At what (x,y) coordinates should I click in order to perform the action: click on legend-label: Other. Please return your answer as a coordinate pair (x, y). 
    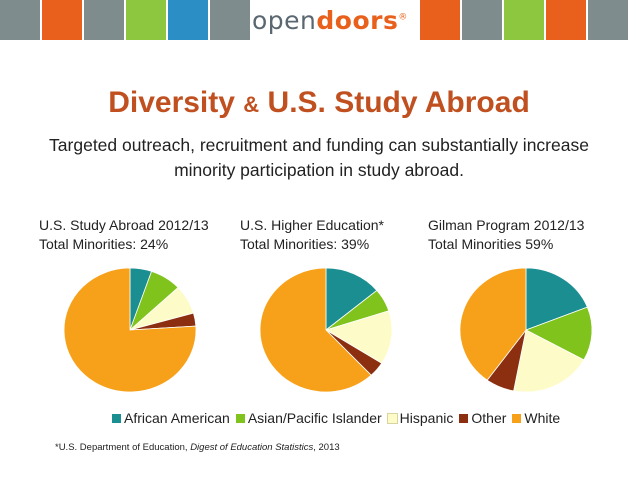
    Looking at the image, I should click on (489, 418).